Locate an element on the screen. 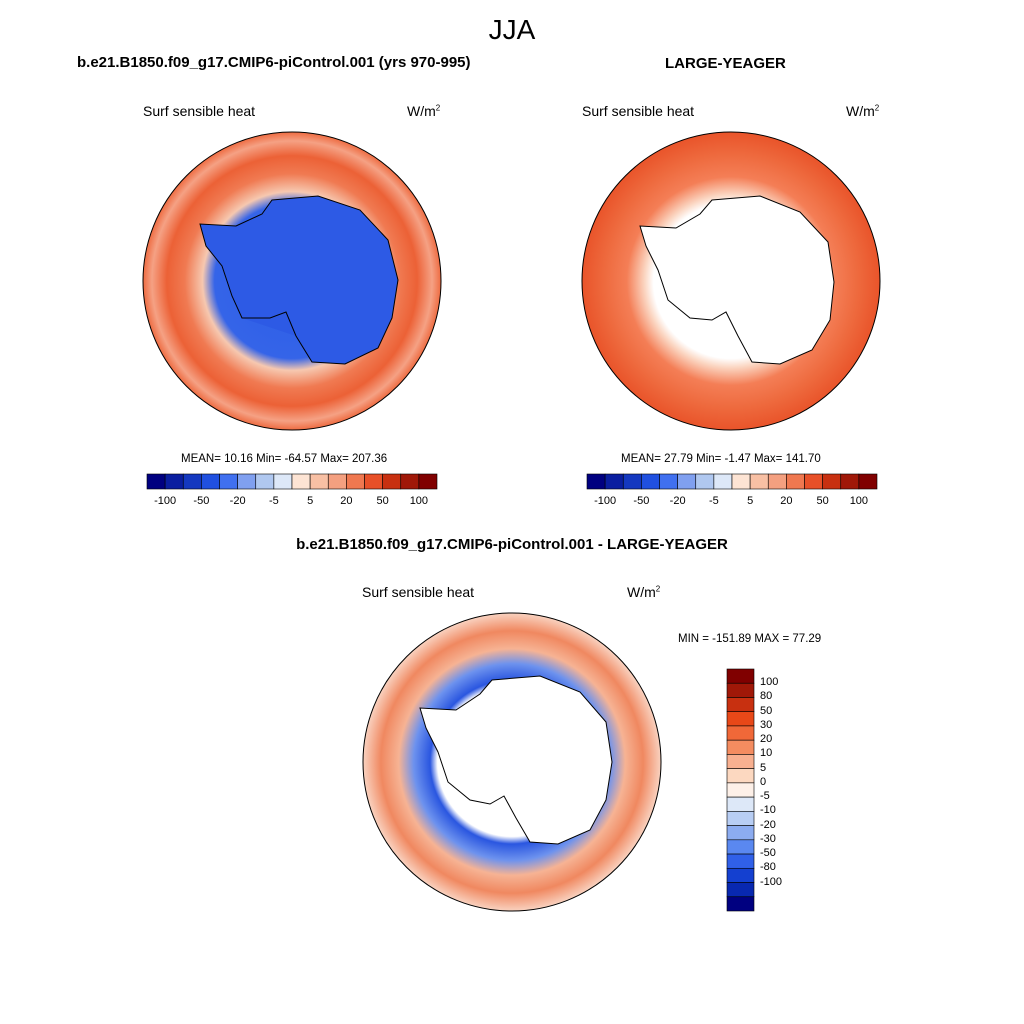 This screenshot has width=1024, height=1024. left-colorbar-tick-label: 20 is located at coordinates (346, 501).